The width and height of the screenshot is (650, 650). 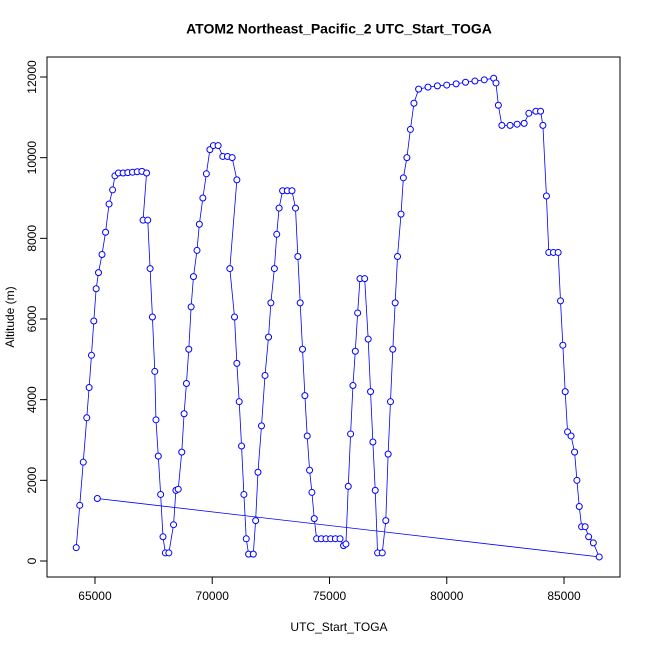 What do you see at coordinates (213, 596) in the screenshot?
I see `x-tick-label: 70000` at bounding box center [213, 596].